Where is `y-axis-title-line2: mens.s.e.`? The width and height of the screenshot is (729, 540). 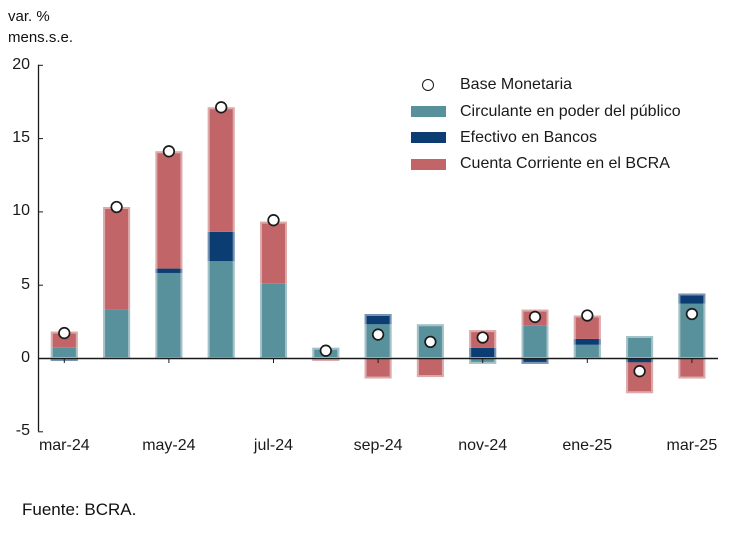 y-axis-title-line2: mens.s.e. is located at coordinates (41, 37).